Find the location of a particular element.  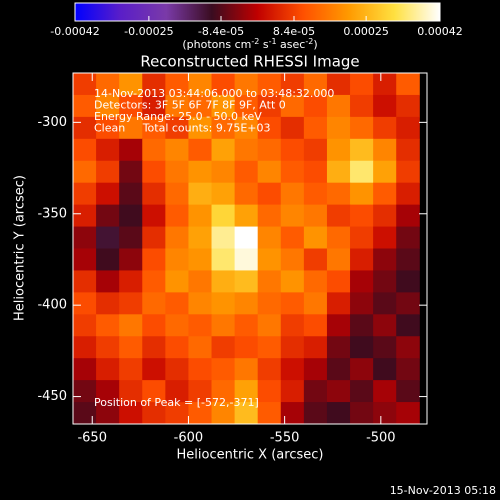

annotation: Detectors: 3F 5F 6F 7F 8F 9F, Att 0 is located at coordinates (190, 105).